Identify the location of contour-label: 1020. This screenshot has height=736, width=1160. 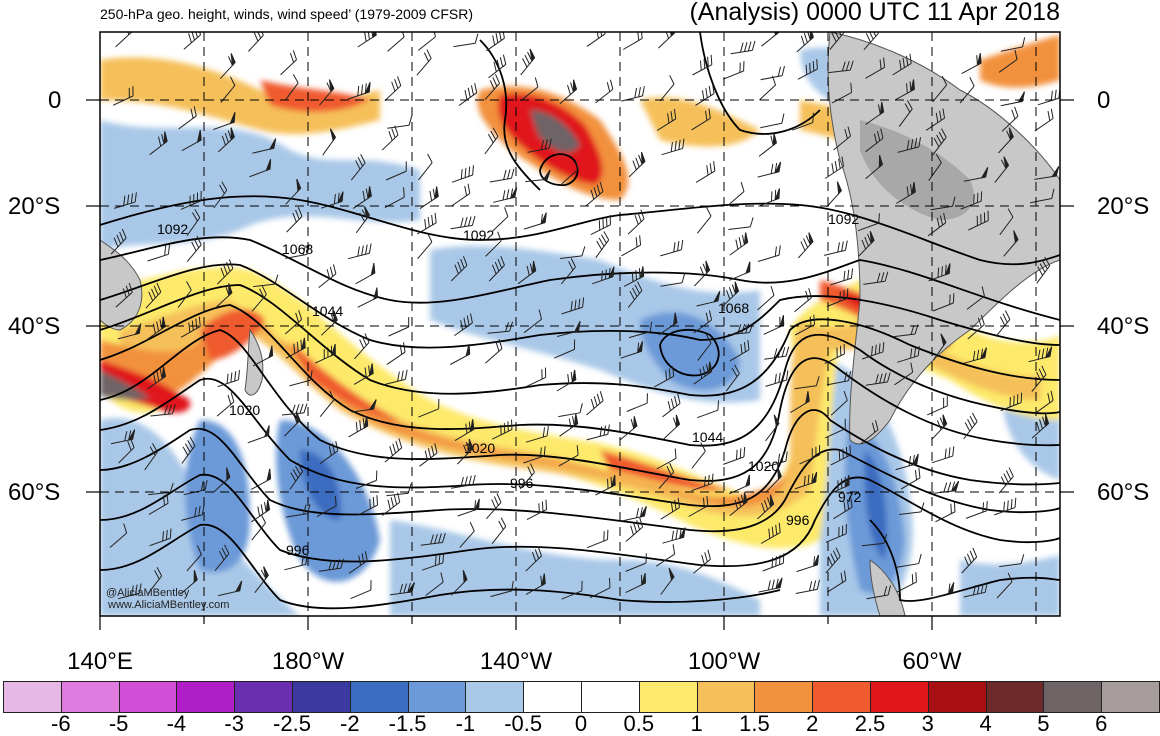
(244, 410).